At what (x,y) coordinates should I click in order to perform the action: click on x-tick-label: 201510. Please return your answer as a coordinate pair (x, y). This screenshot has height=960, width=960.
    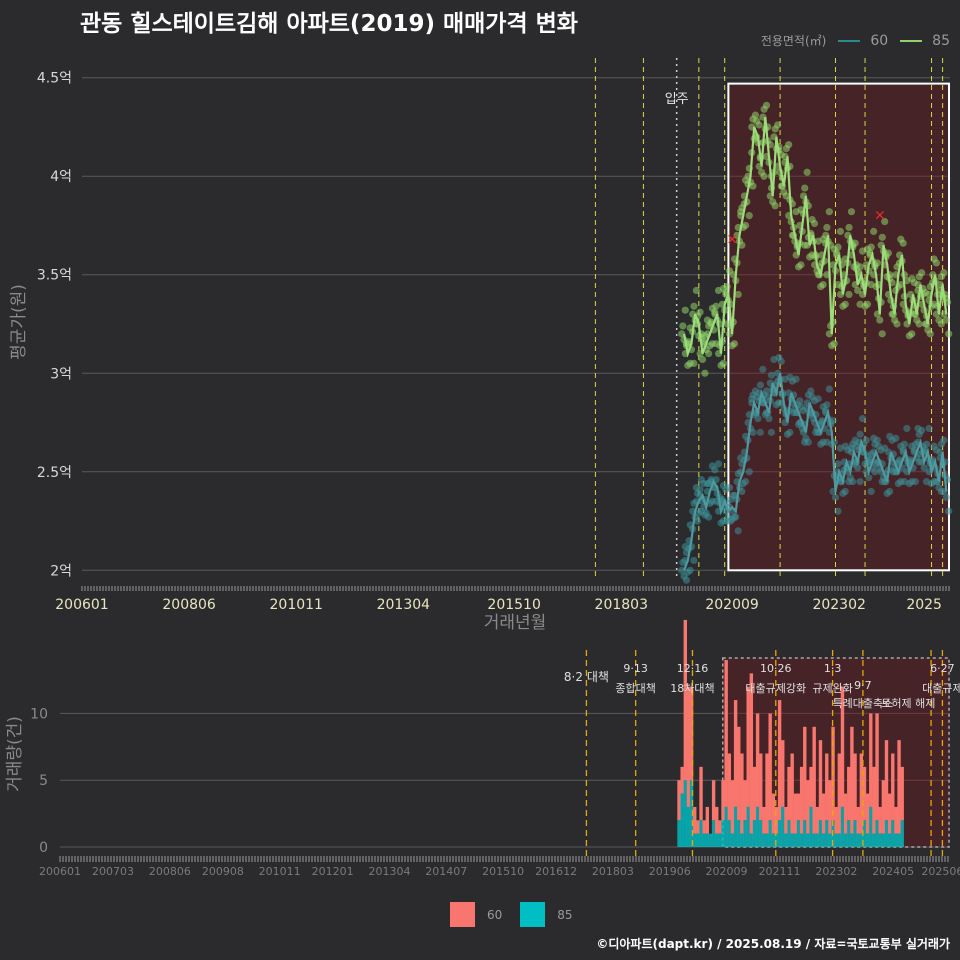
    Looking at the image, I should click on (513, 605).